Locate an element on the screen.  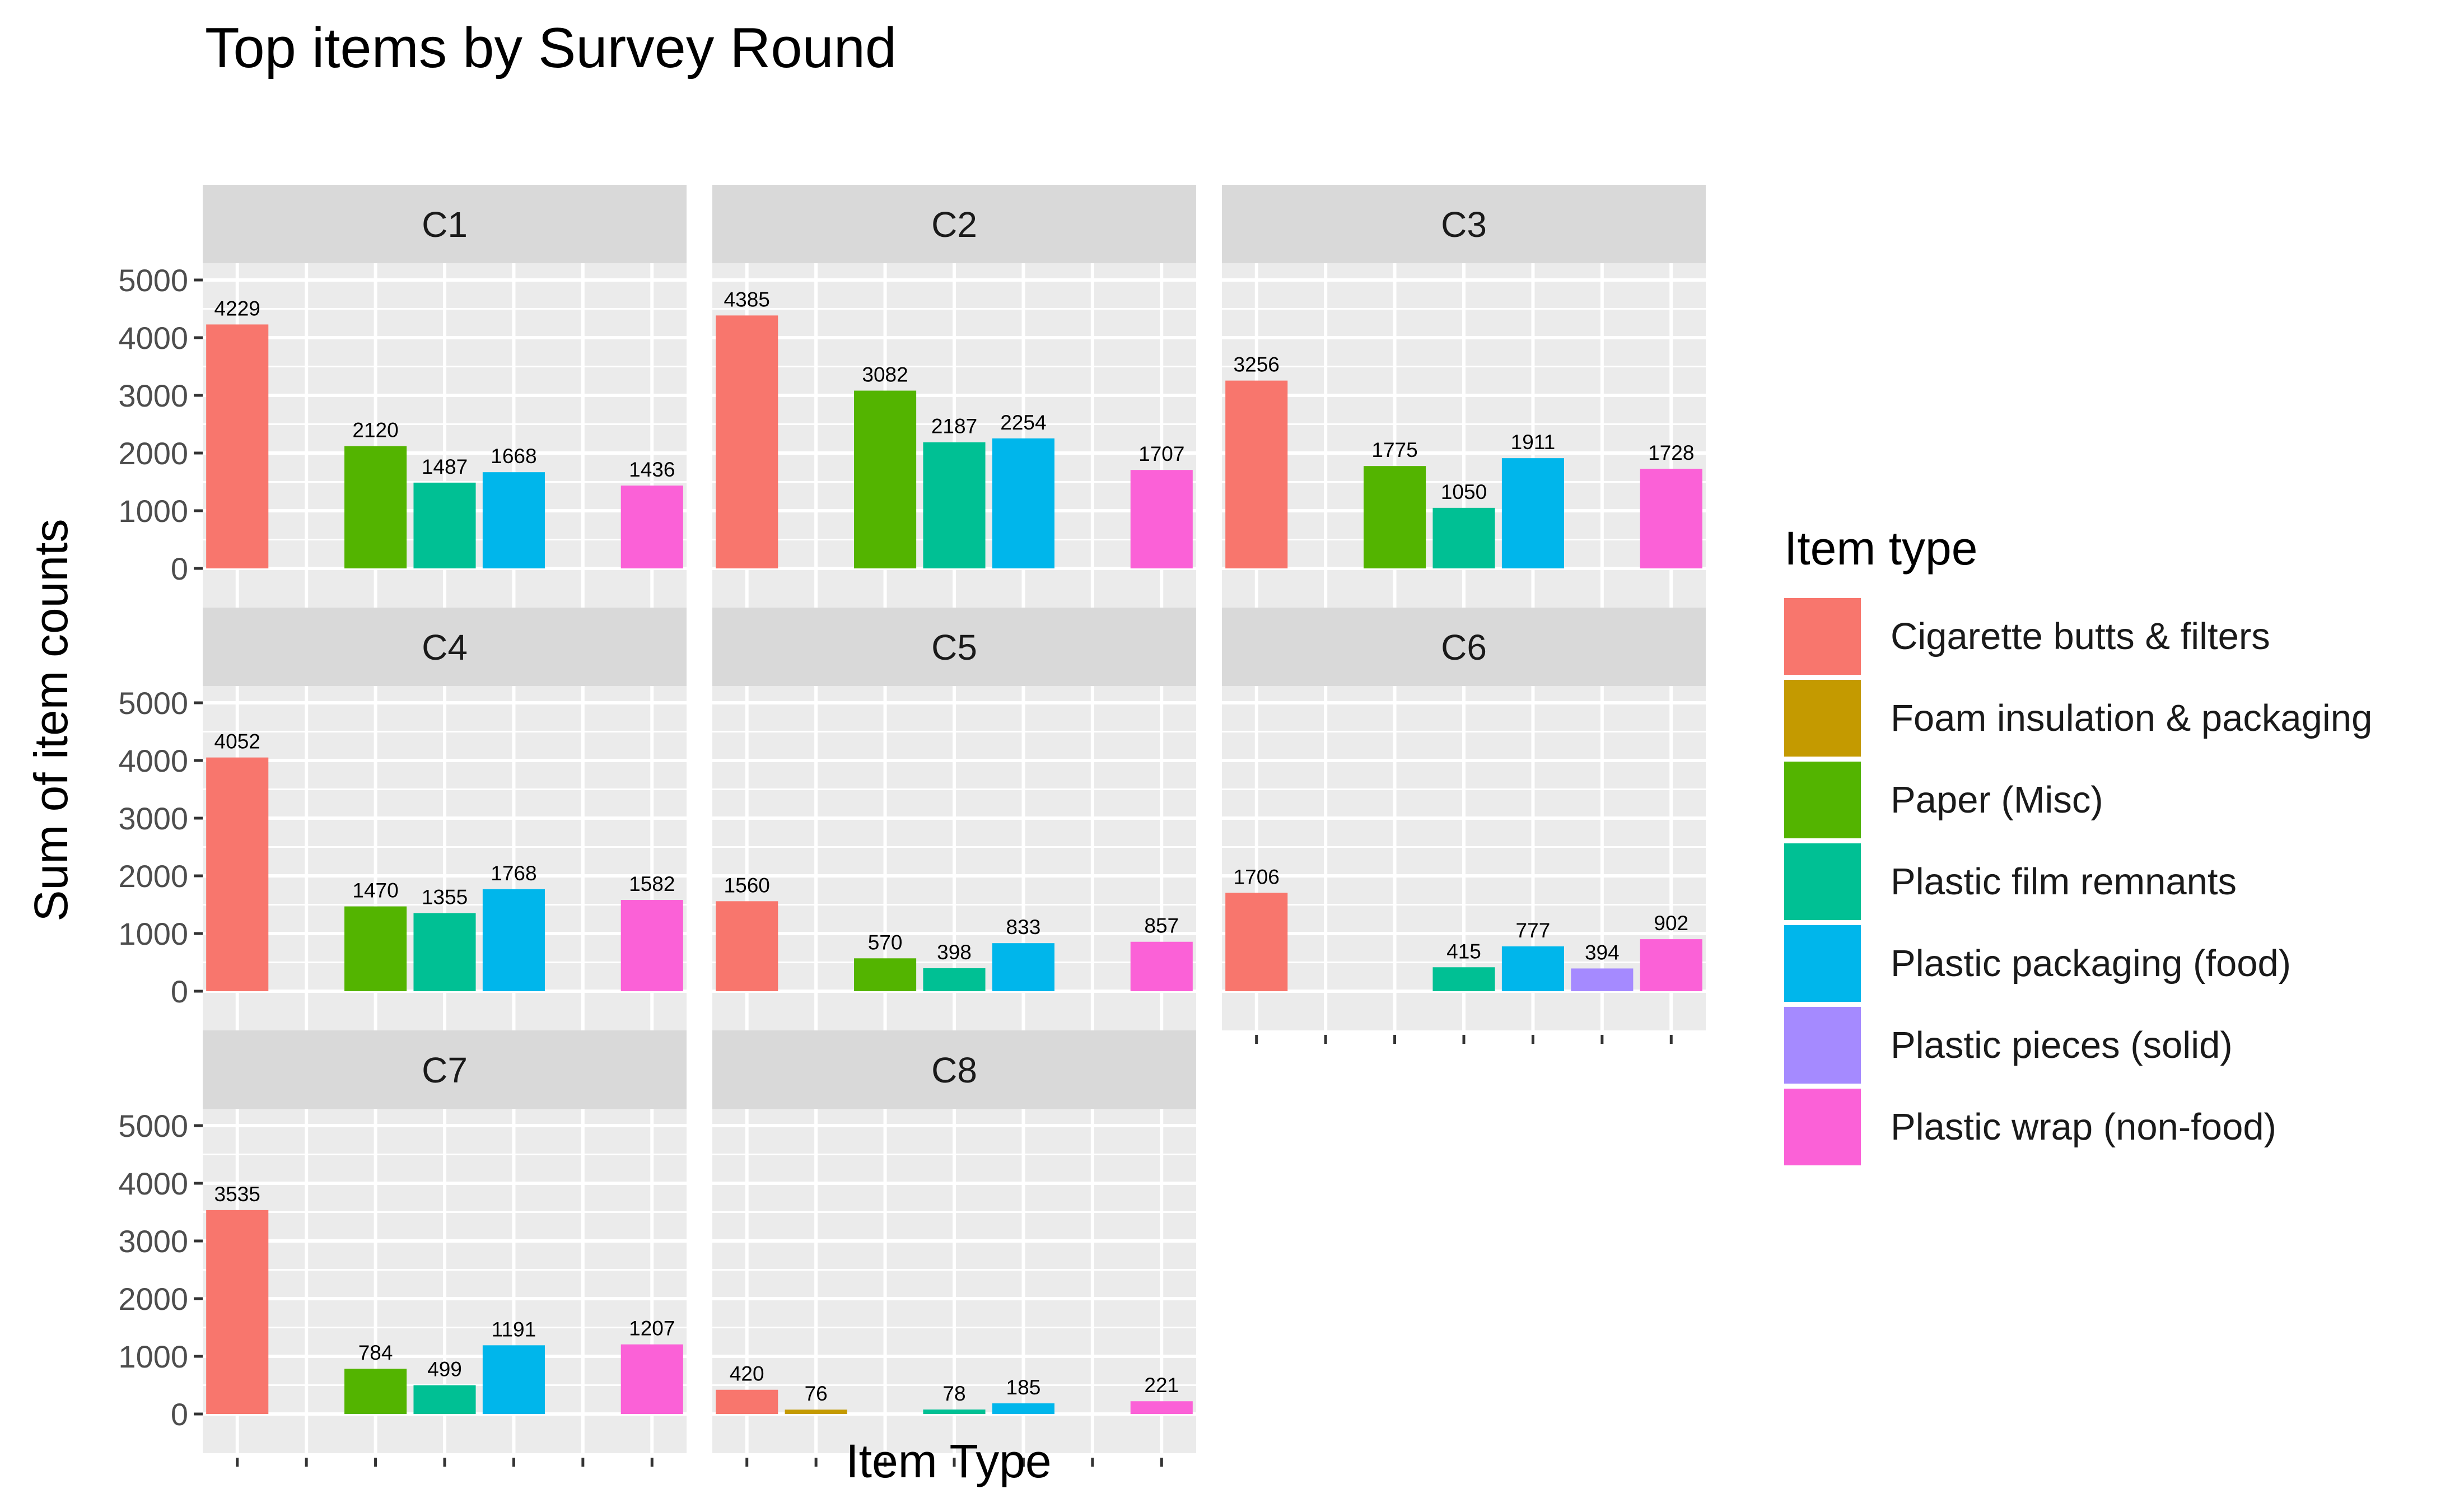
bar-value-label: 1436 is located at coordinates (652, 470).